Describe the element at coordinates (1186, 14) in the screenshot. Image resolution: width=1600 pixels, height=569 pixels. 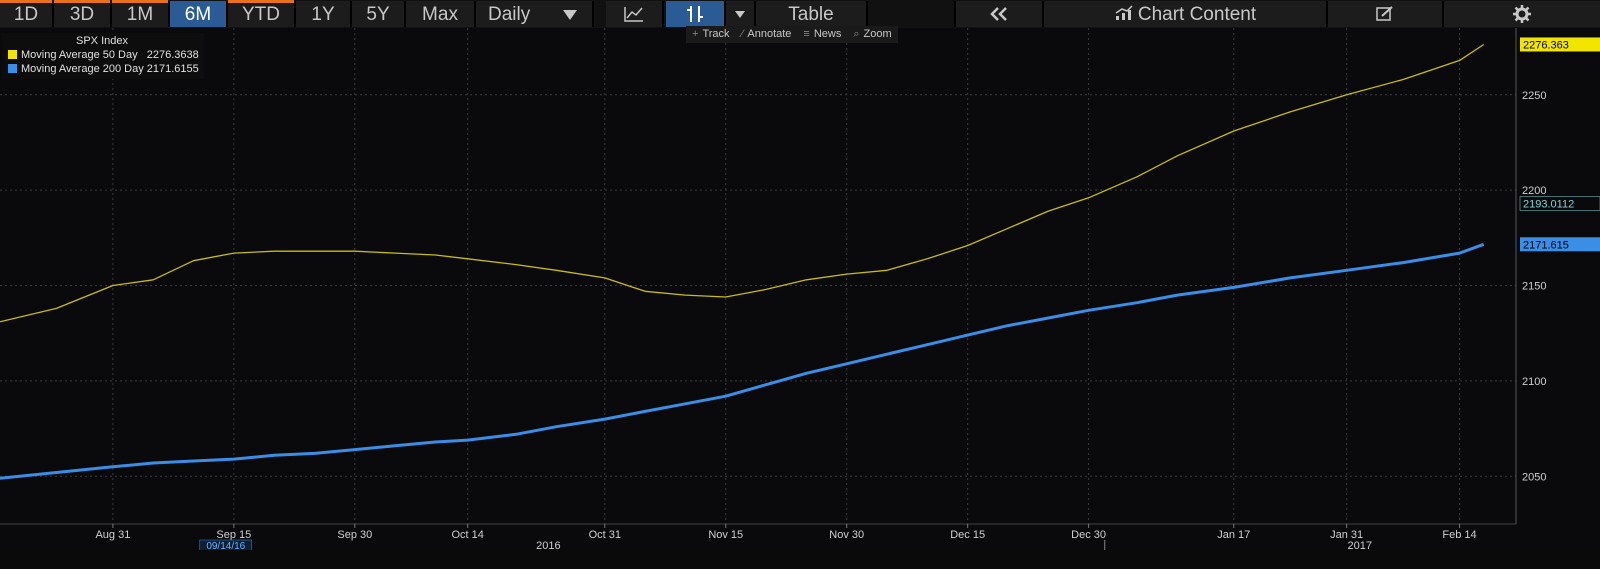
I see `chart-content-button: Chart Content` at that location.